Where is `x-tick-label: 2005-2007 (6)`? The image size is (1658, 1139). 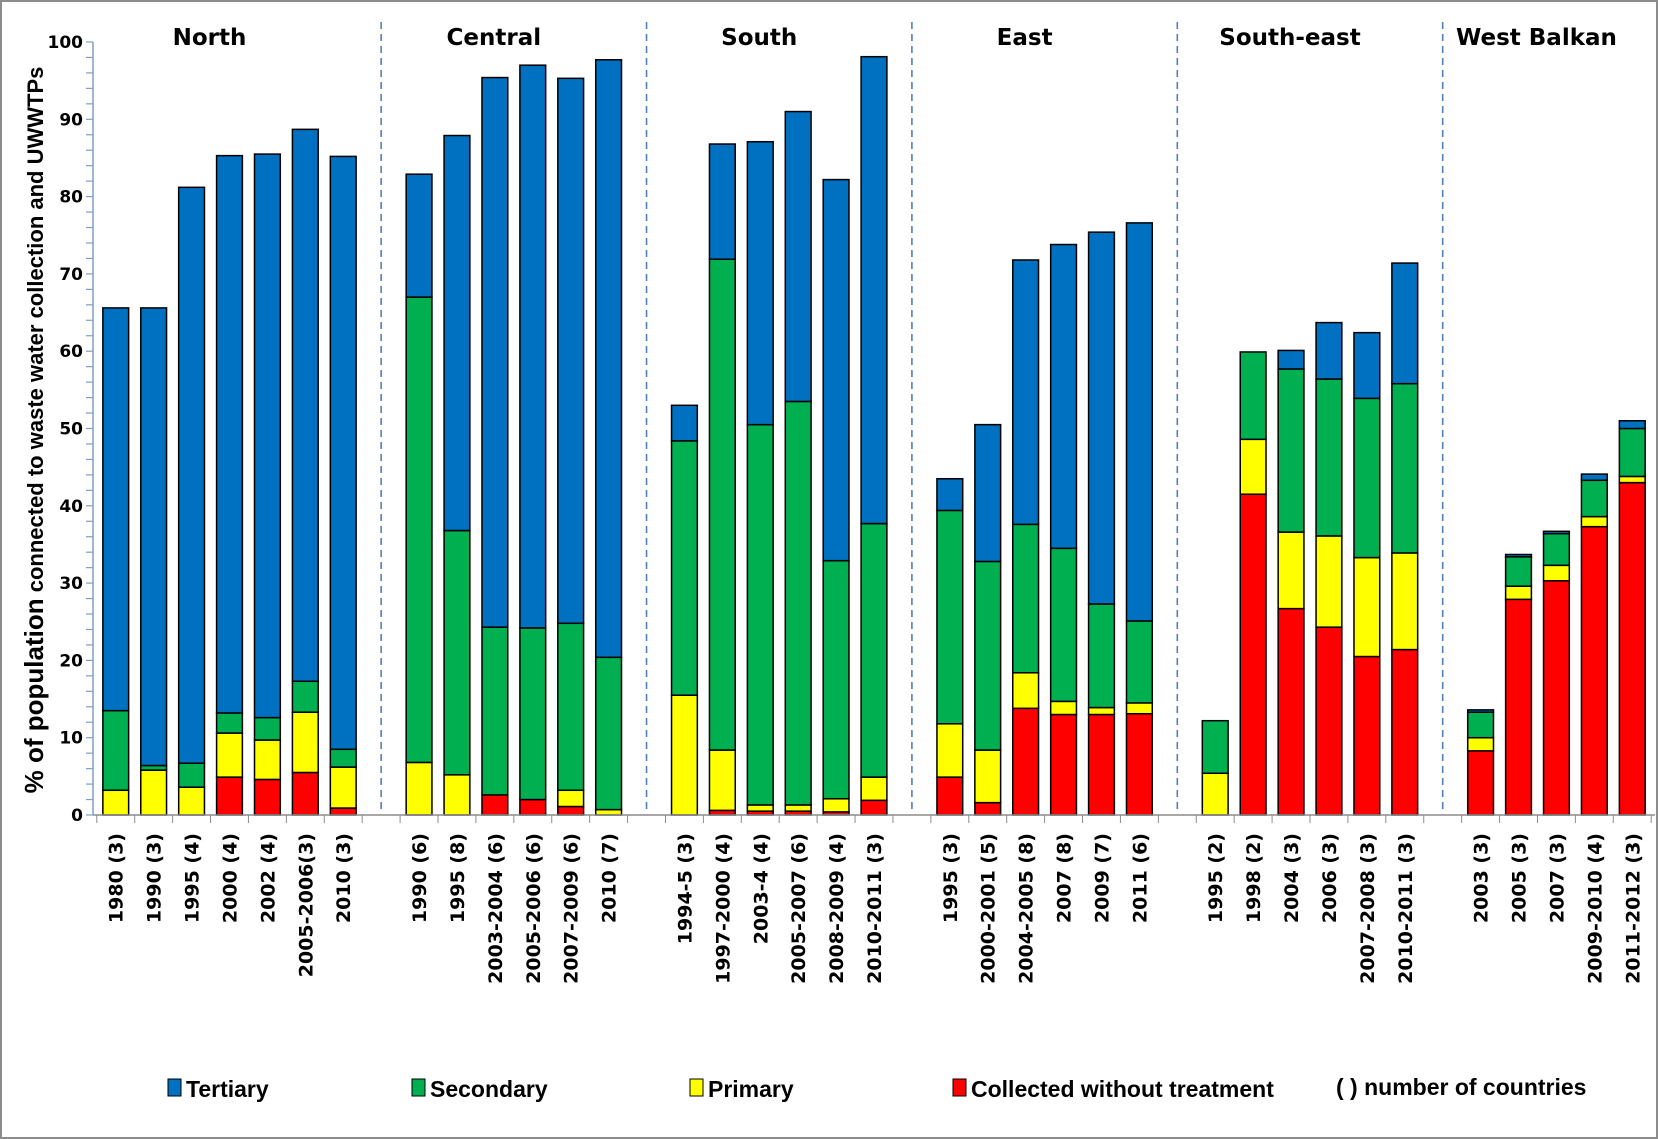
x-tick-label: 2005-2007 (6) is located at coordinates (799, 908).